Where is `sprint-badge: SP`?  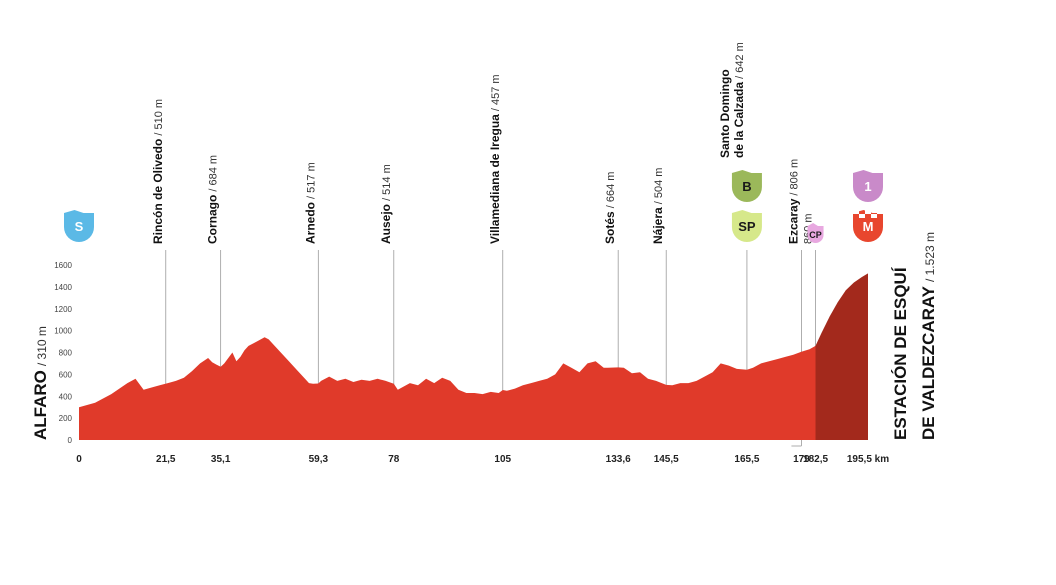
sprint-badge: SP is located at coordinates (746, 226).